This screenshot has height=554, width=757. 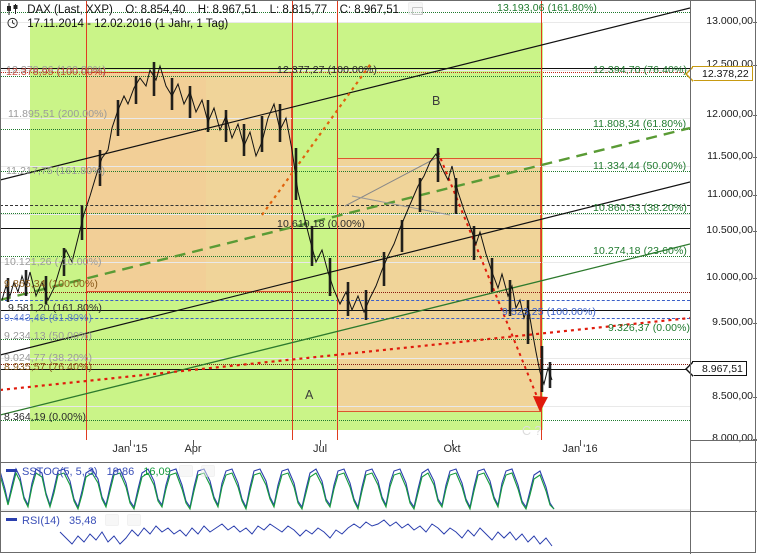 I want to click on period-label: 17.11.2014 - 12.02.2016 (1 Jahr, 1 Tag), so click(x=128, y=24).